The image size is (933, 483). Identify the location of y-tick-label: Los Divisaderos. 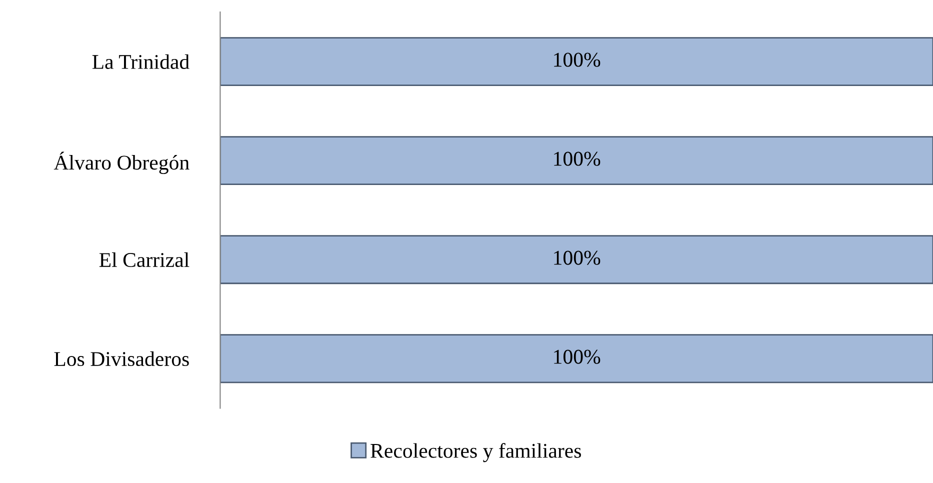
(121, 358).